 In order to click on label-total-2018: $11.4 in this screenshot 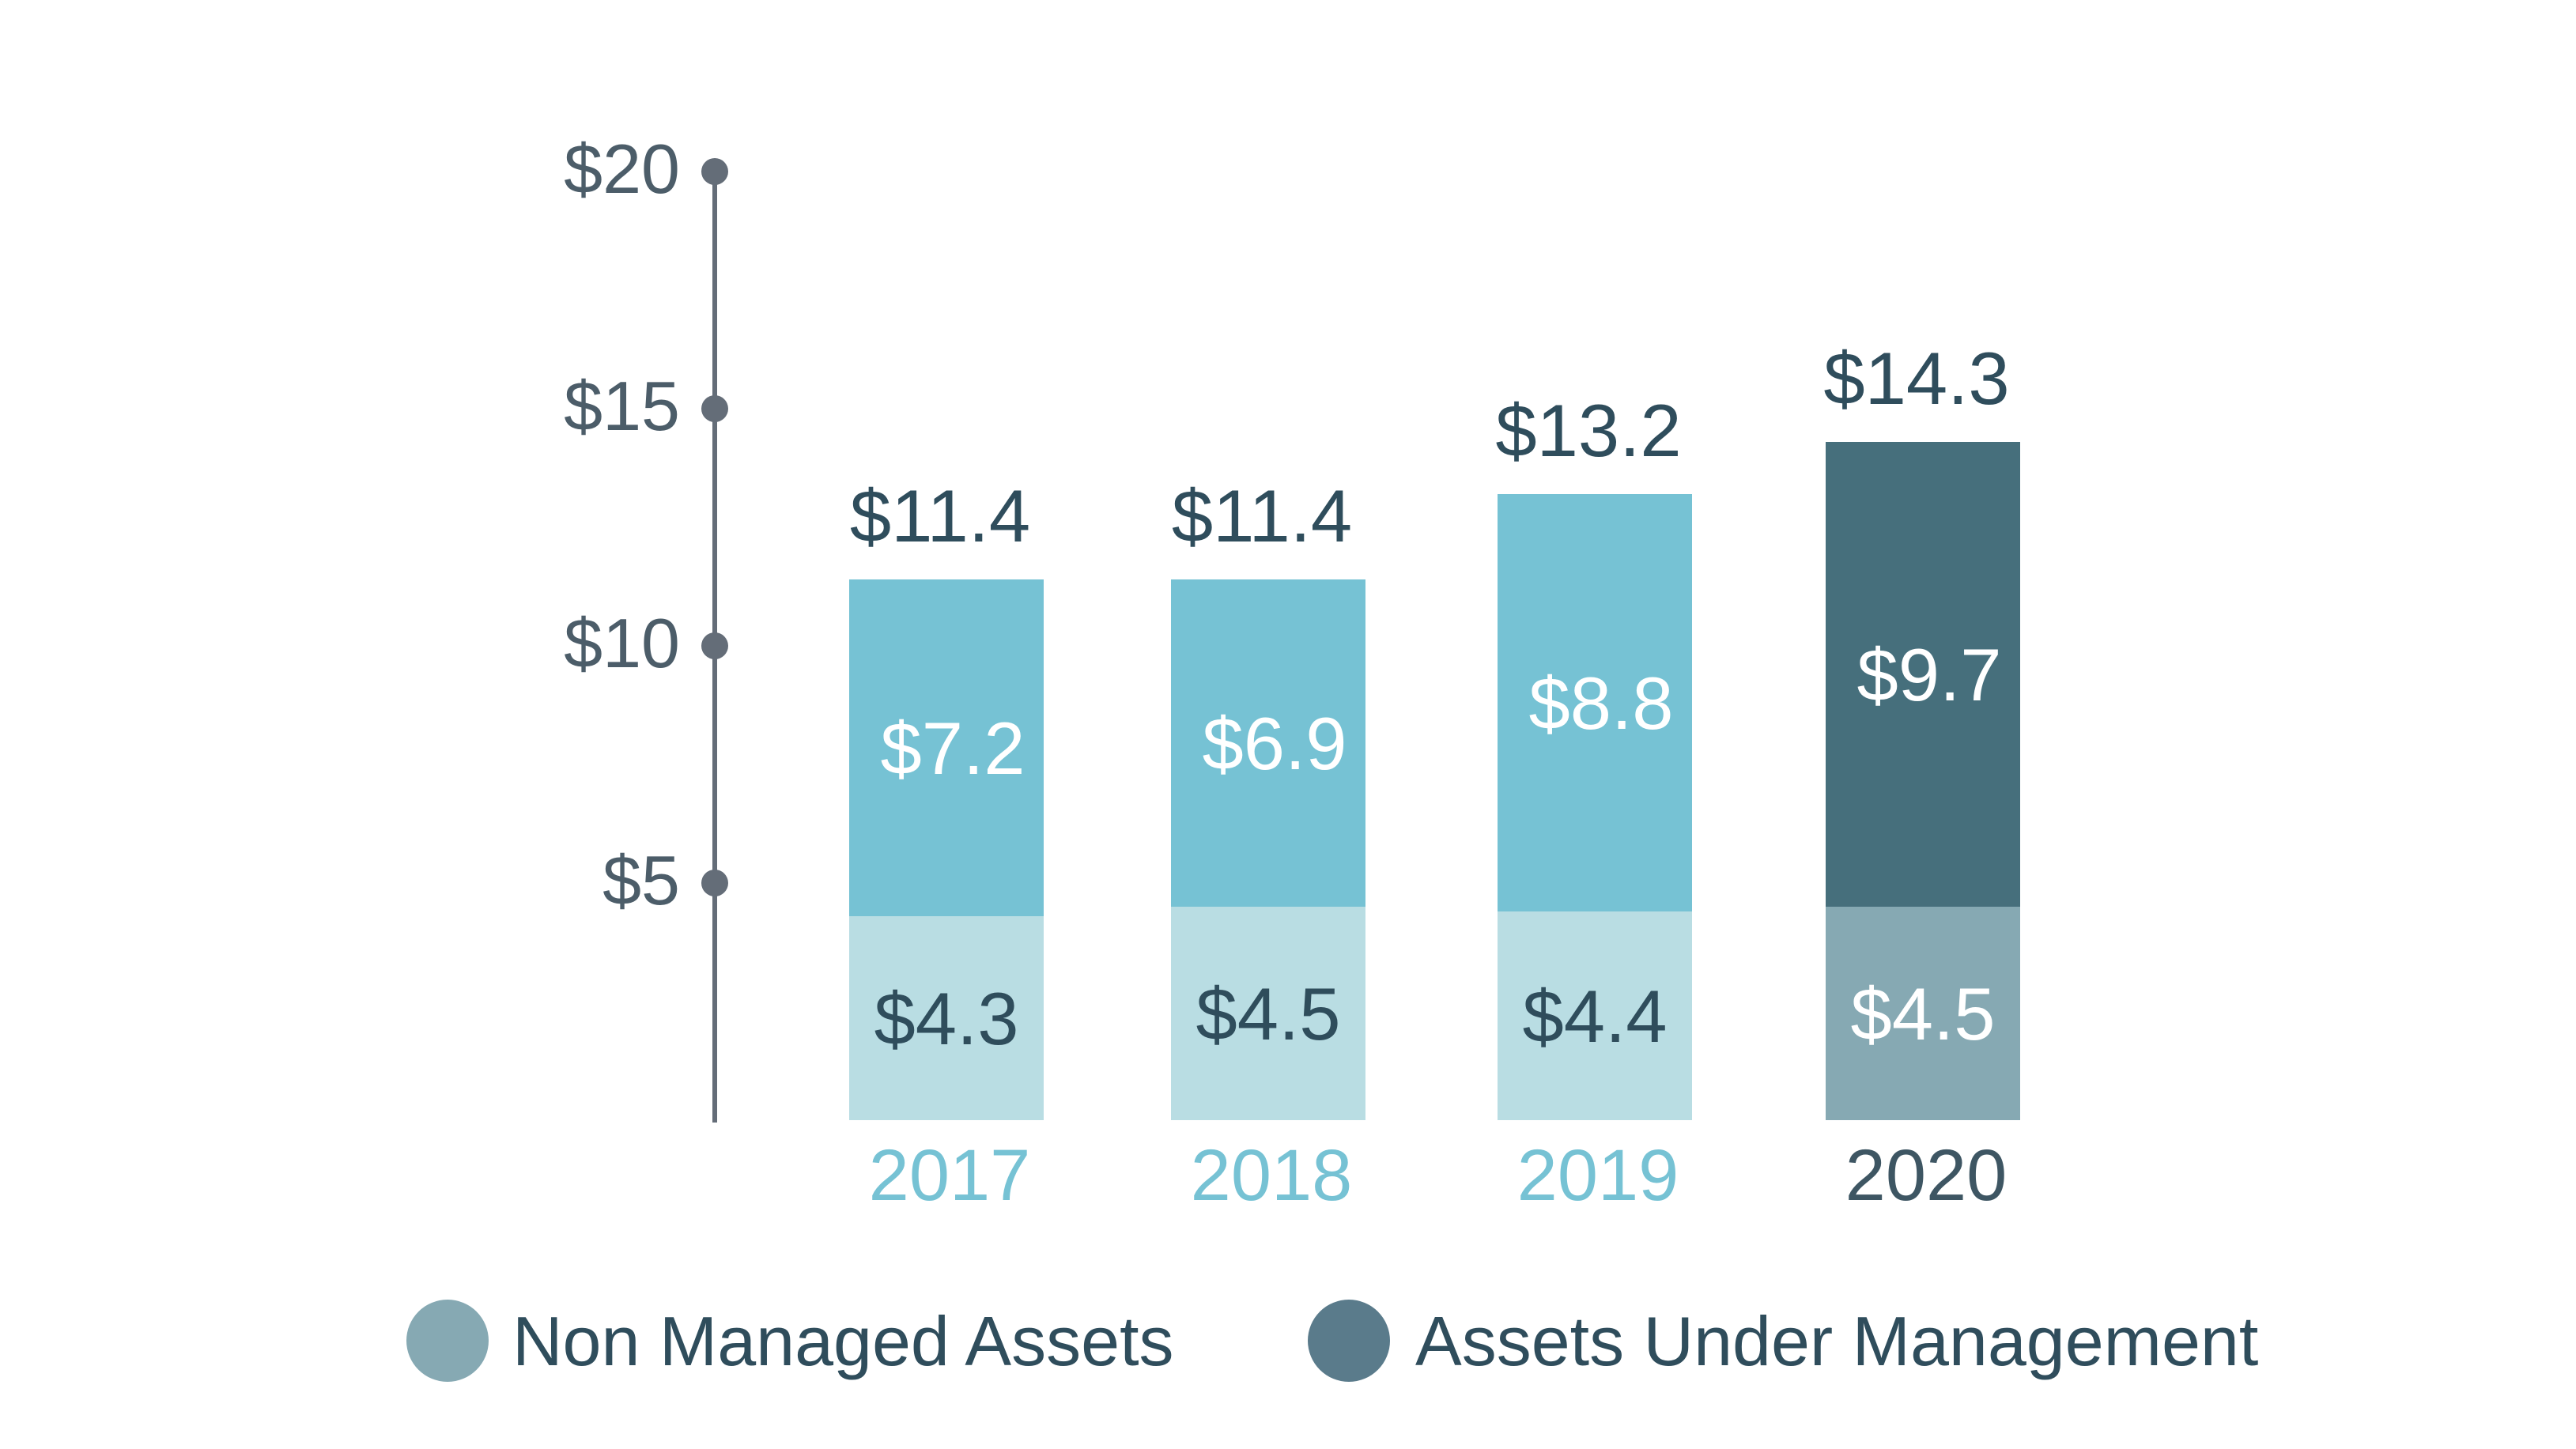, I will do `click(1262, 515)`.